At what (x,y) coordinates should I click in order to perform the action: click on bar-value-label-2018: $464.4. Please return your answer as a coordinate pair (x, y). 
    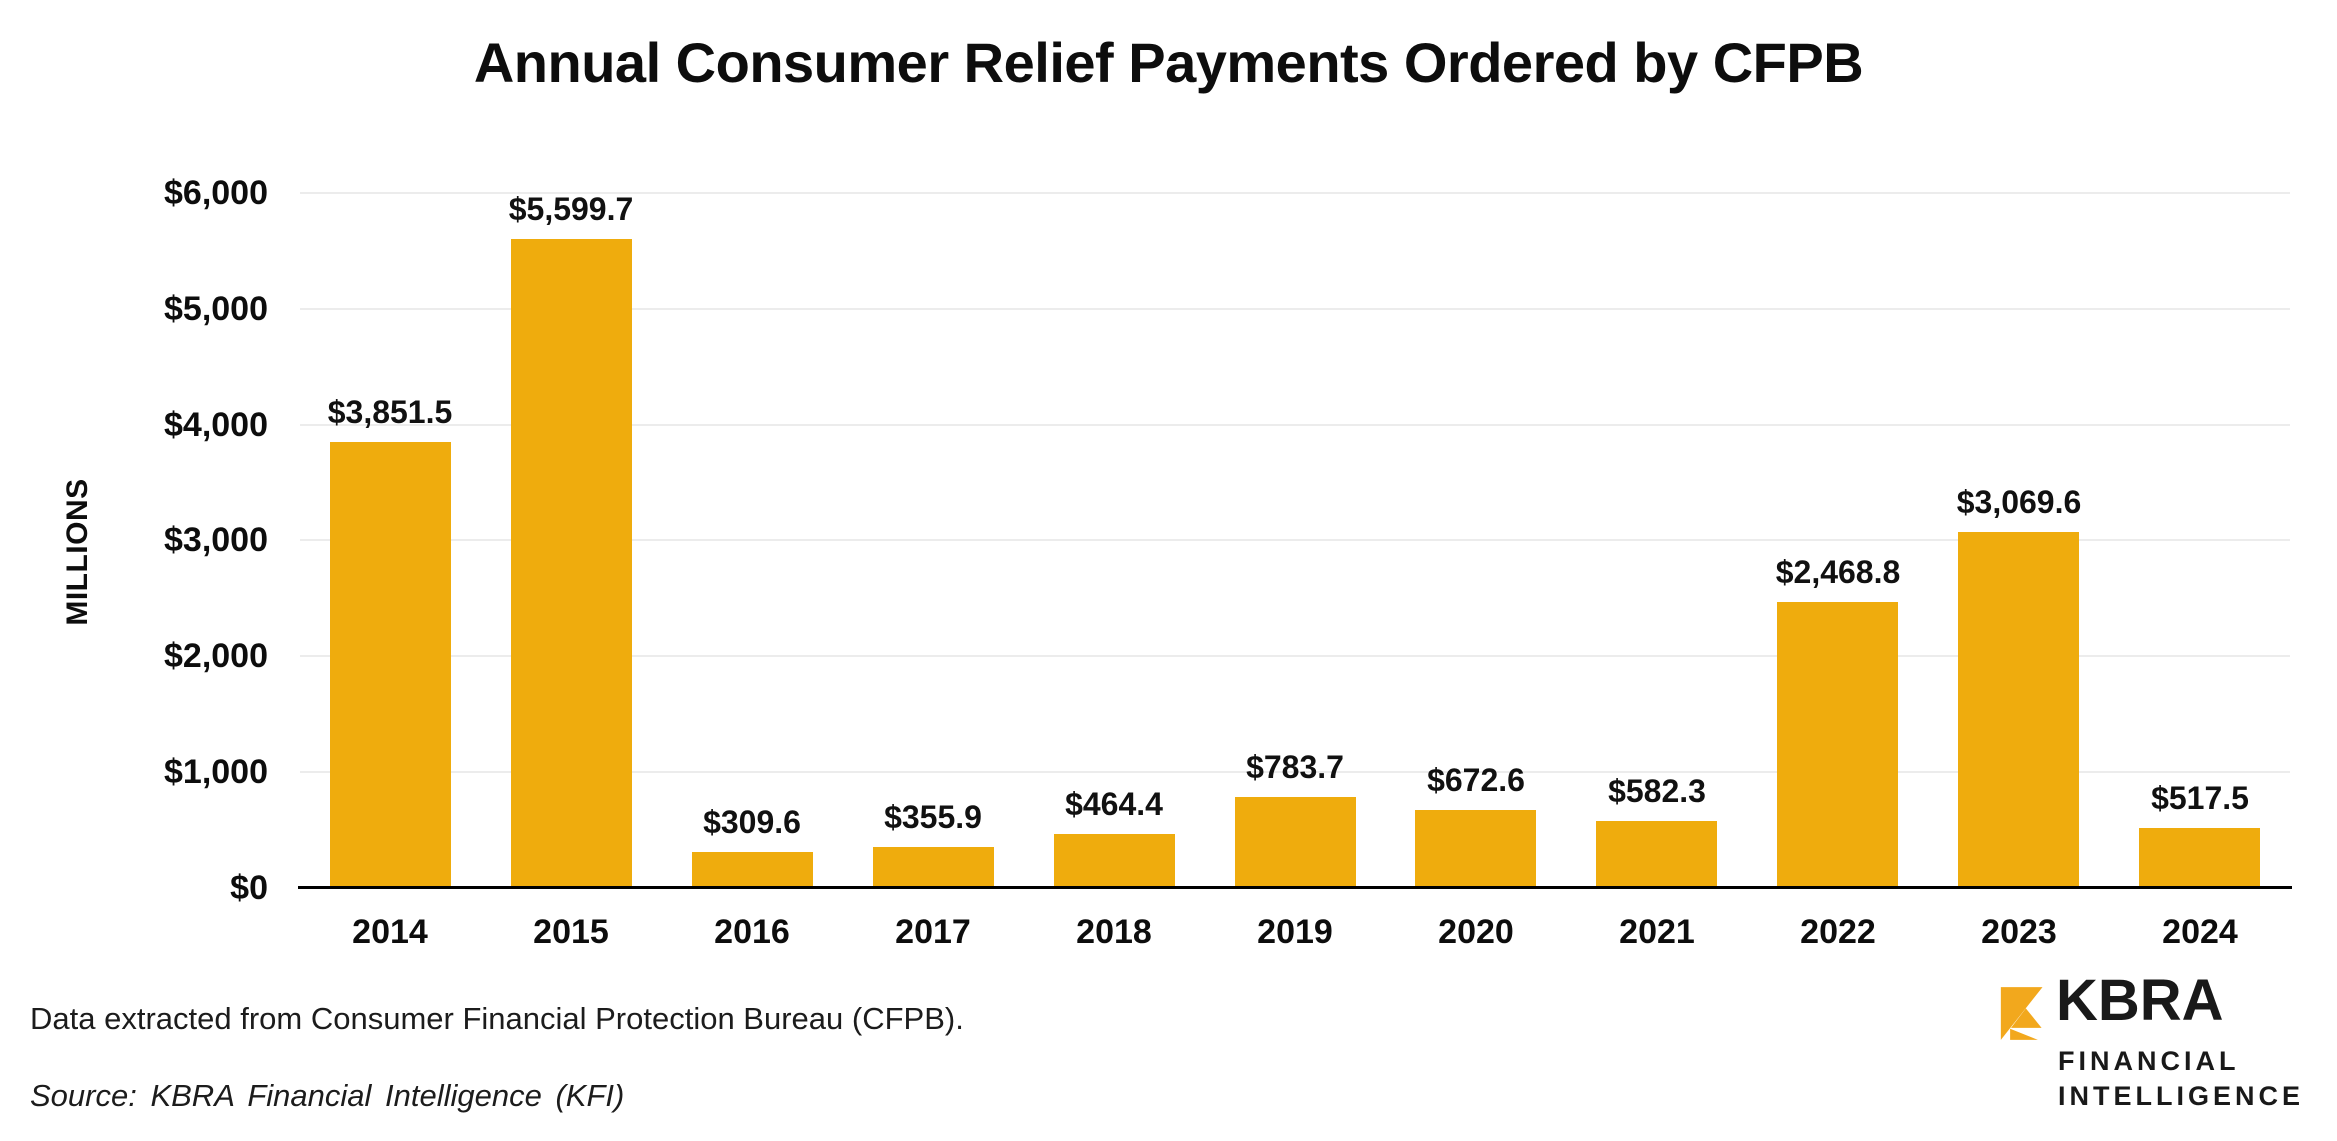
    Looking at the image, I should click on (1114, 804).